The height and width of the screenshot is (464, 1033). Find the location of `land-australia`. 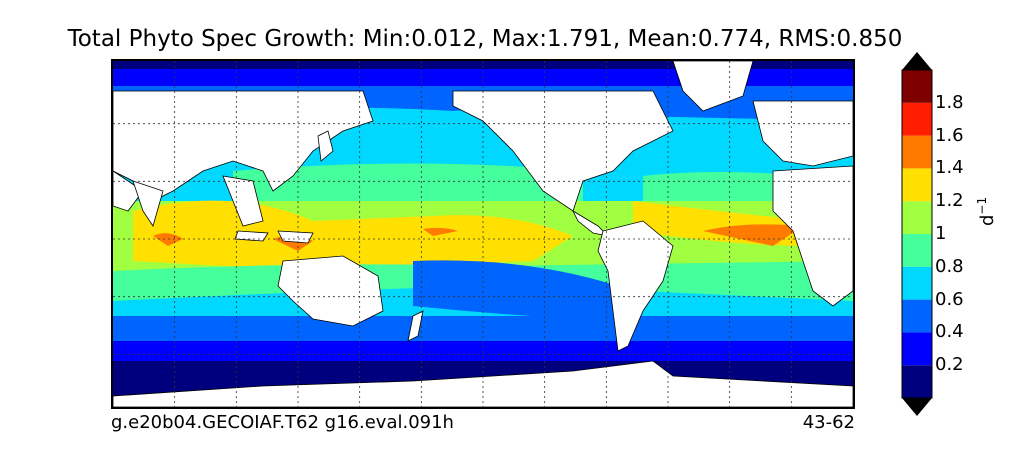

land-australia is located at coordinates (330, 291).